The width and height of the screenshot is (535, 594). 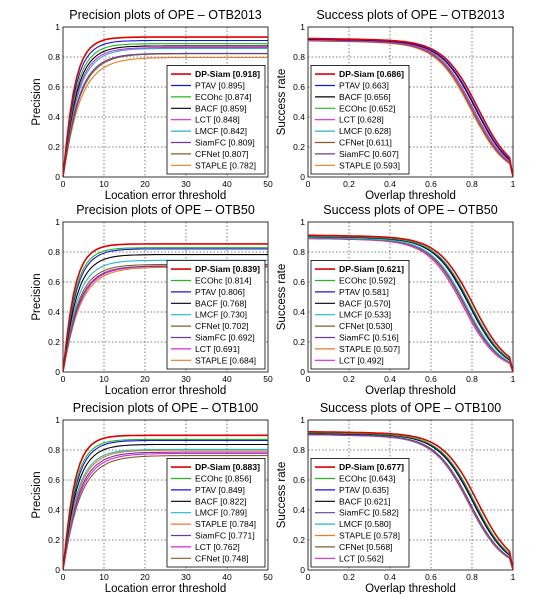 I want to click on legend-label-2: ECOhc [0.874], so click(x=223, y=97).